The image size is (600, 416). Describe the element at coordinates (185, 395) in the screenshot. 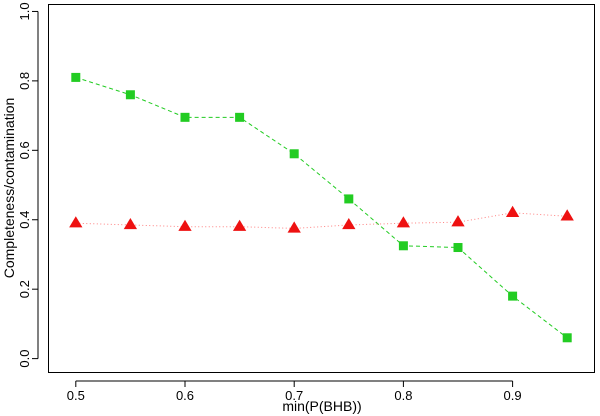

I see `x-tick-label: 0.6` at that location.